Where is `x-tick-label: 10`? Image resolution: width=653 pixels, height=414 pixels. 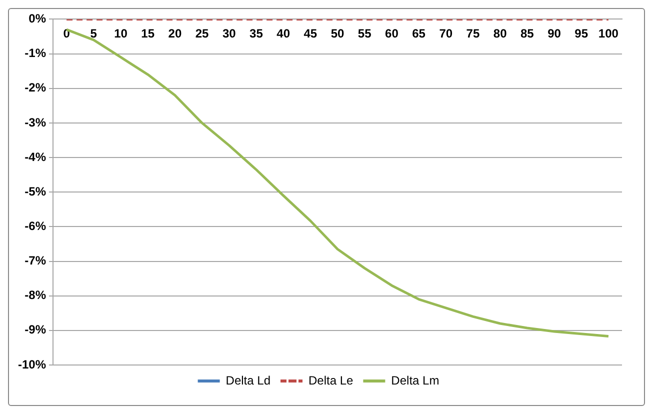 x-tick-label: 10 is located at coordinates (121, 33).